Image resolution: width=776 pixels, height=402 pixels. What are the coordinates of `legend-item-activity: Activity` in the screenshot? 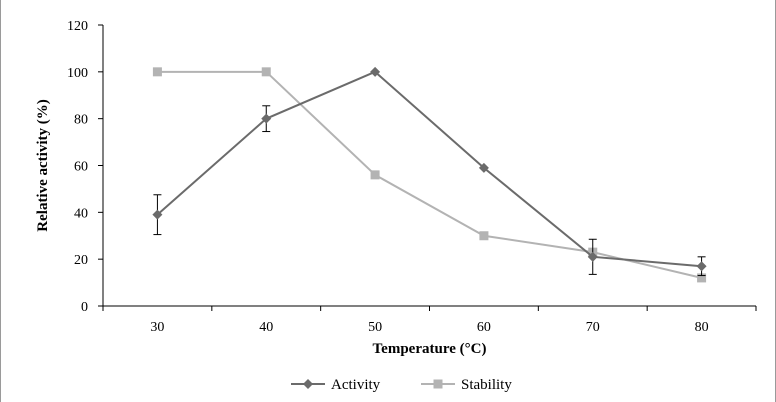 It's located at (336, 385).